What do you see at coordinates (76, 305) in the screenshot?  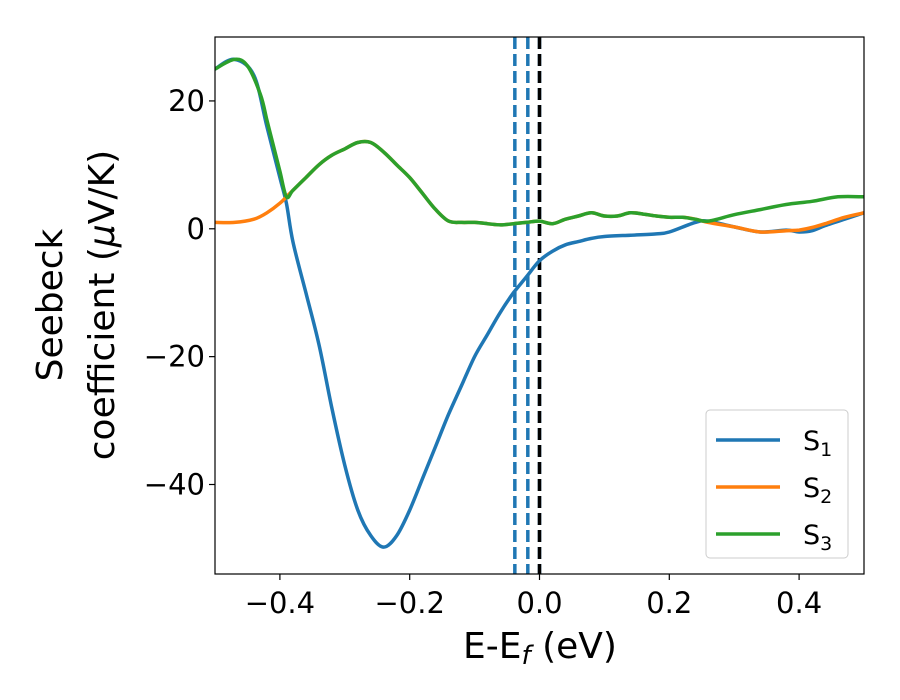 I see `y-axis-label: Seebeck coefficient (μV/K)` at bounding box center [76, 305].